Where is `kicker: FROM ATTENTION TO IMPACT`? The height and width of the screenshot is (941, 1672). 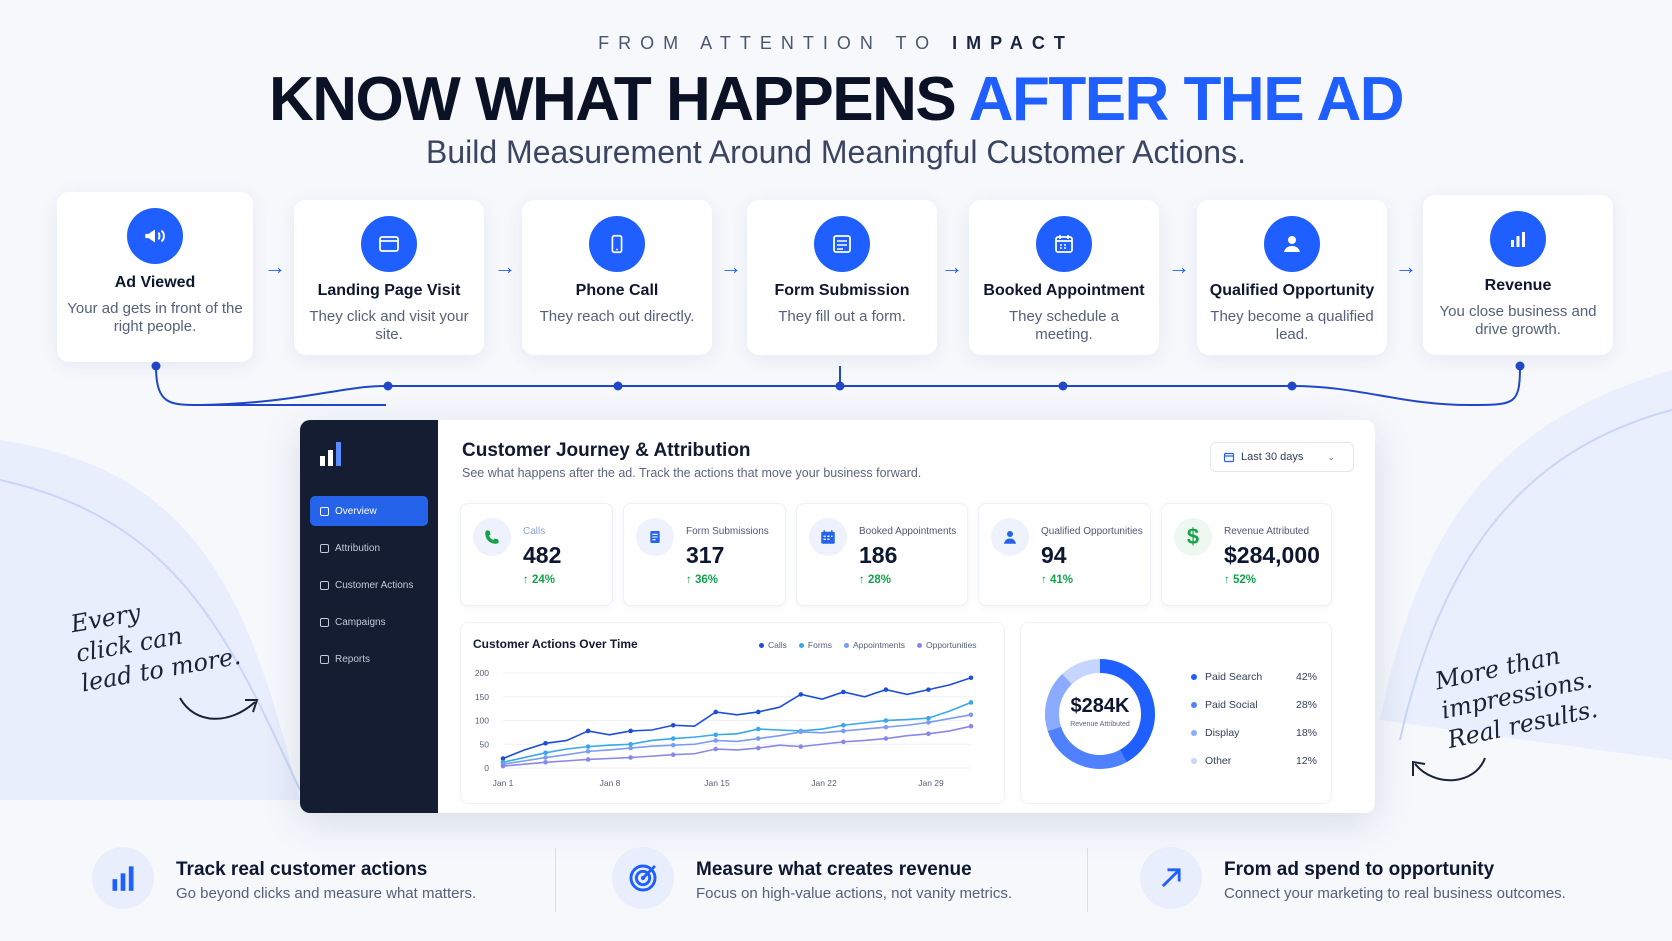 kicker: FROM ATTENTION TO IMPACT is located at coordinates (836, 43).